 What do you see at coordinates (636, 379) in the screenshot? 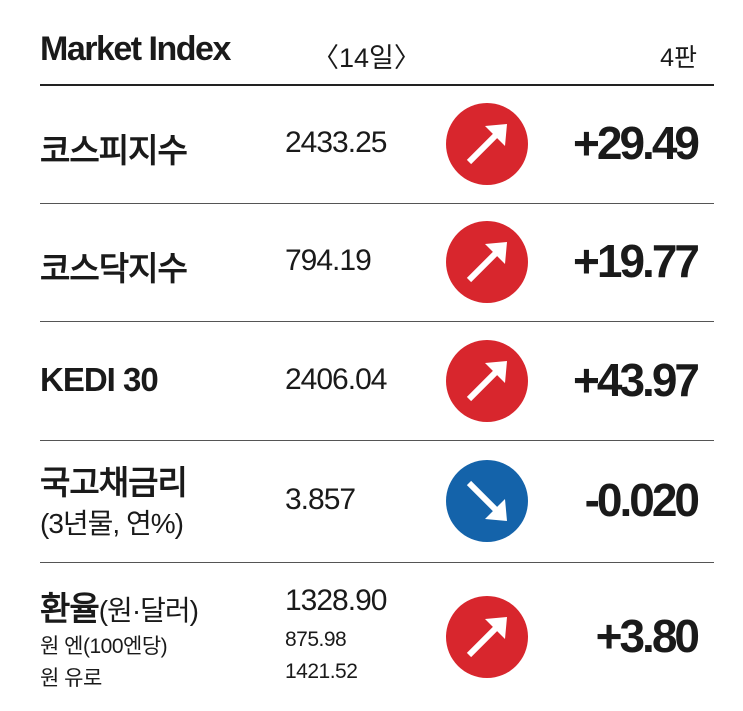
I see `row-change: +43.97` at bounding box center [636, 379].